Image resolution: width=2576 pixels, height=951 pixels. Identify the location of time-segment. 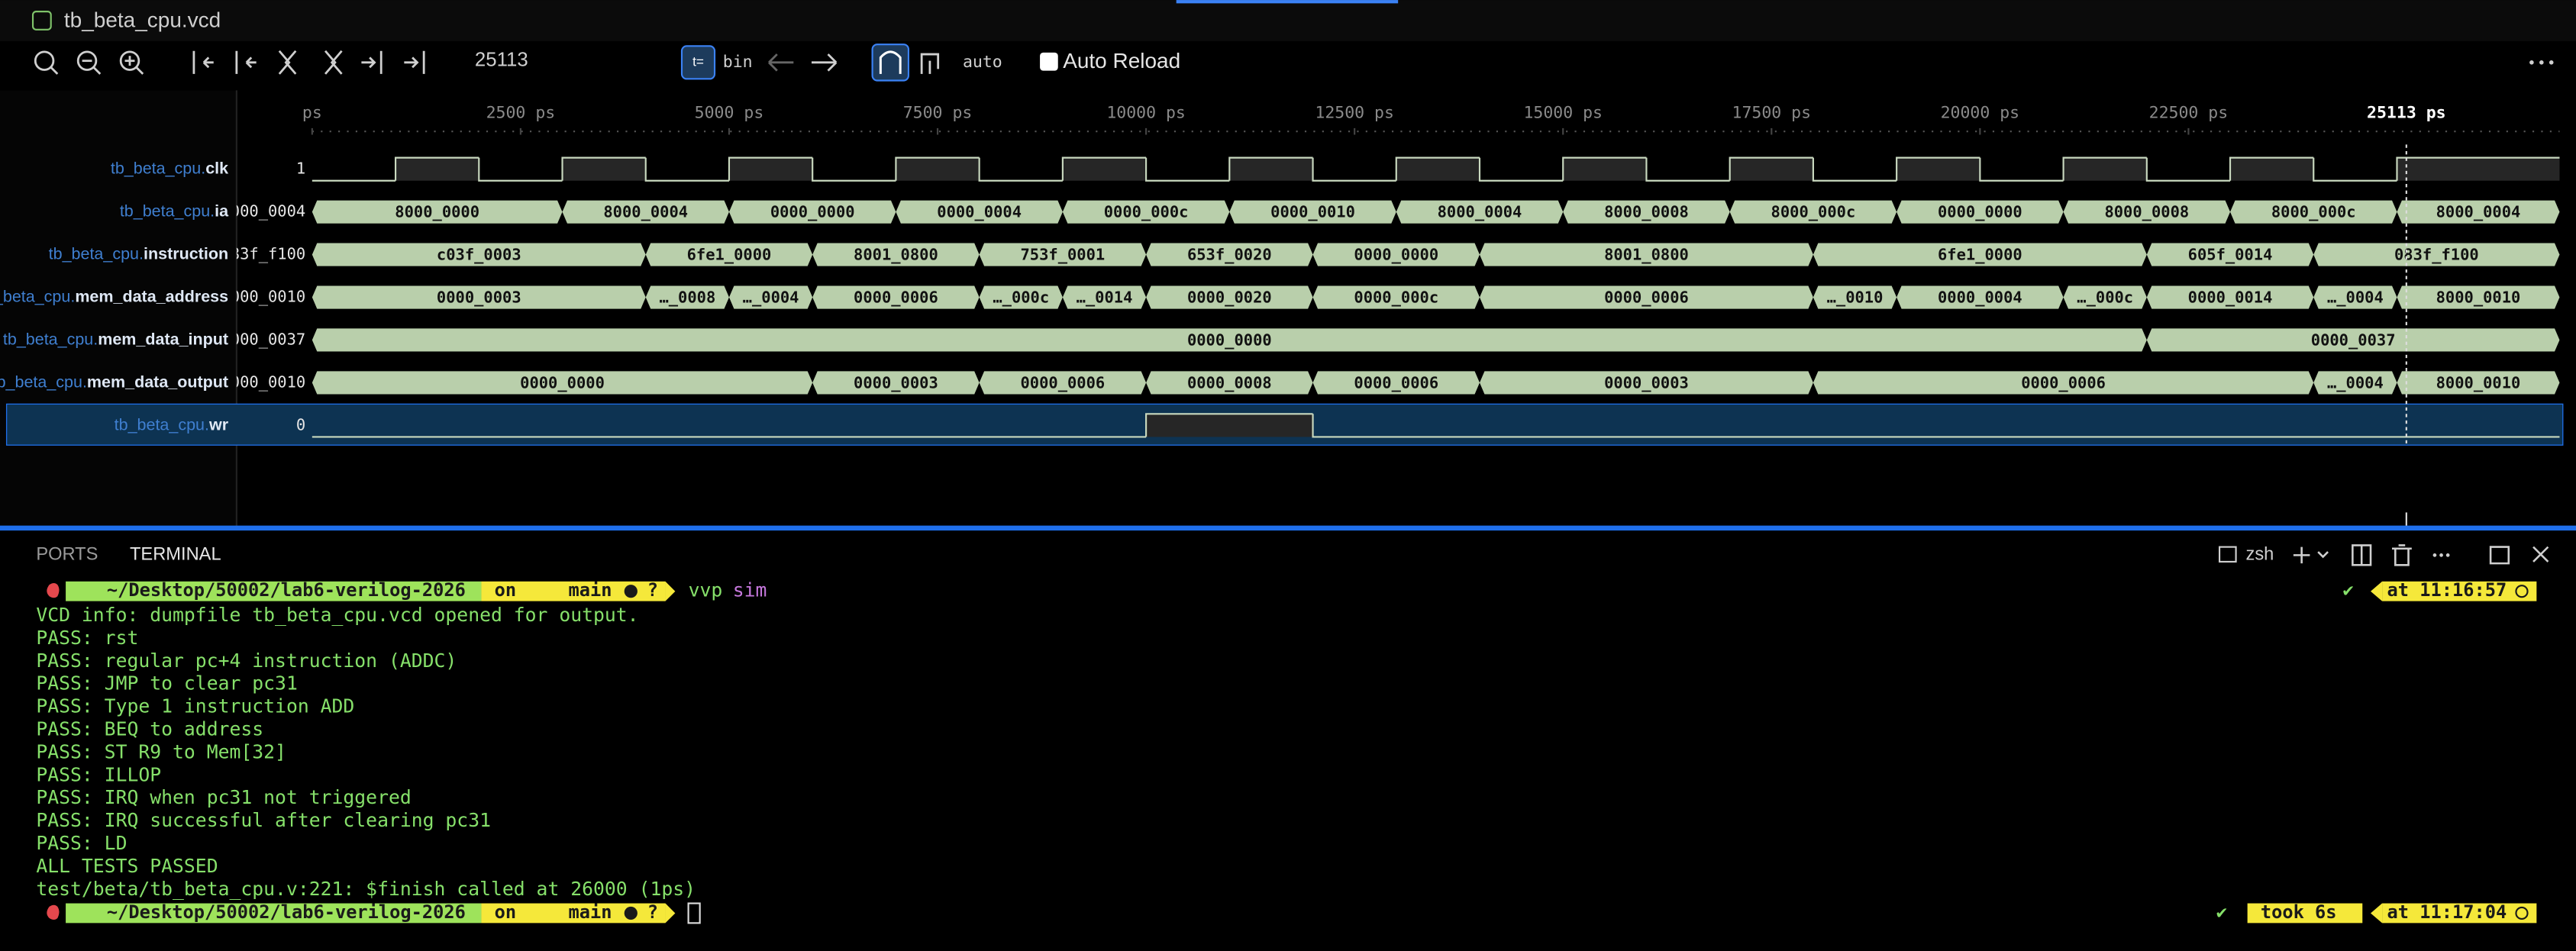
(2459, 913).